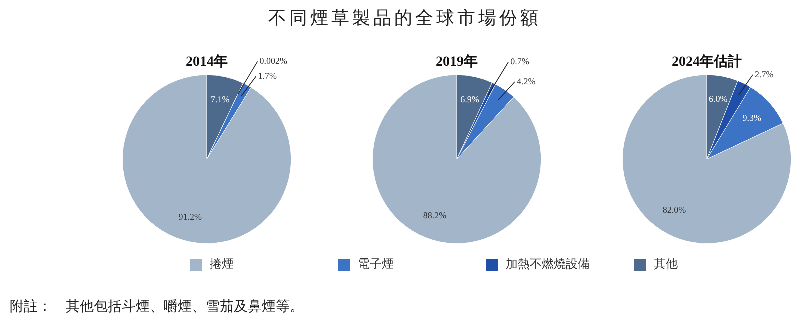 This screenshot has height=323, width=810. What do you see at coordinates (666, 264) in the screenshot?
I see `legend-label: 其他` at bounding box center [666, 264].